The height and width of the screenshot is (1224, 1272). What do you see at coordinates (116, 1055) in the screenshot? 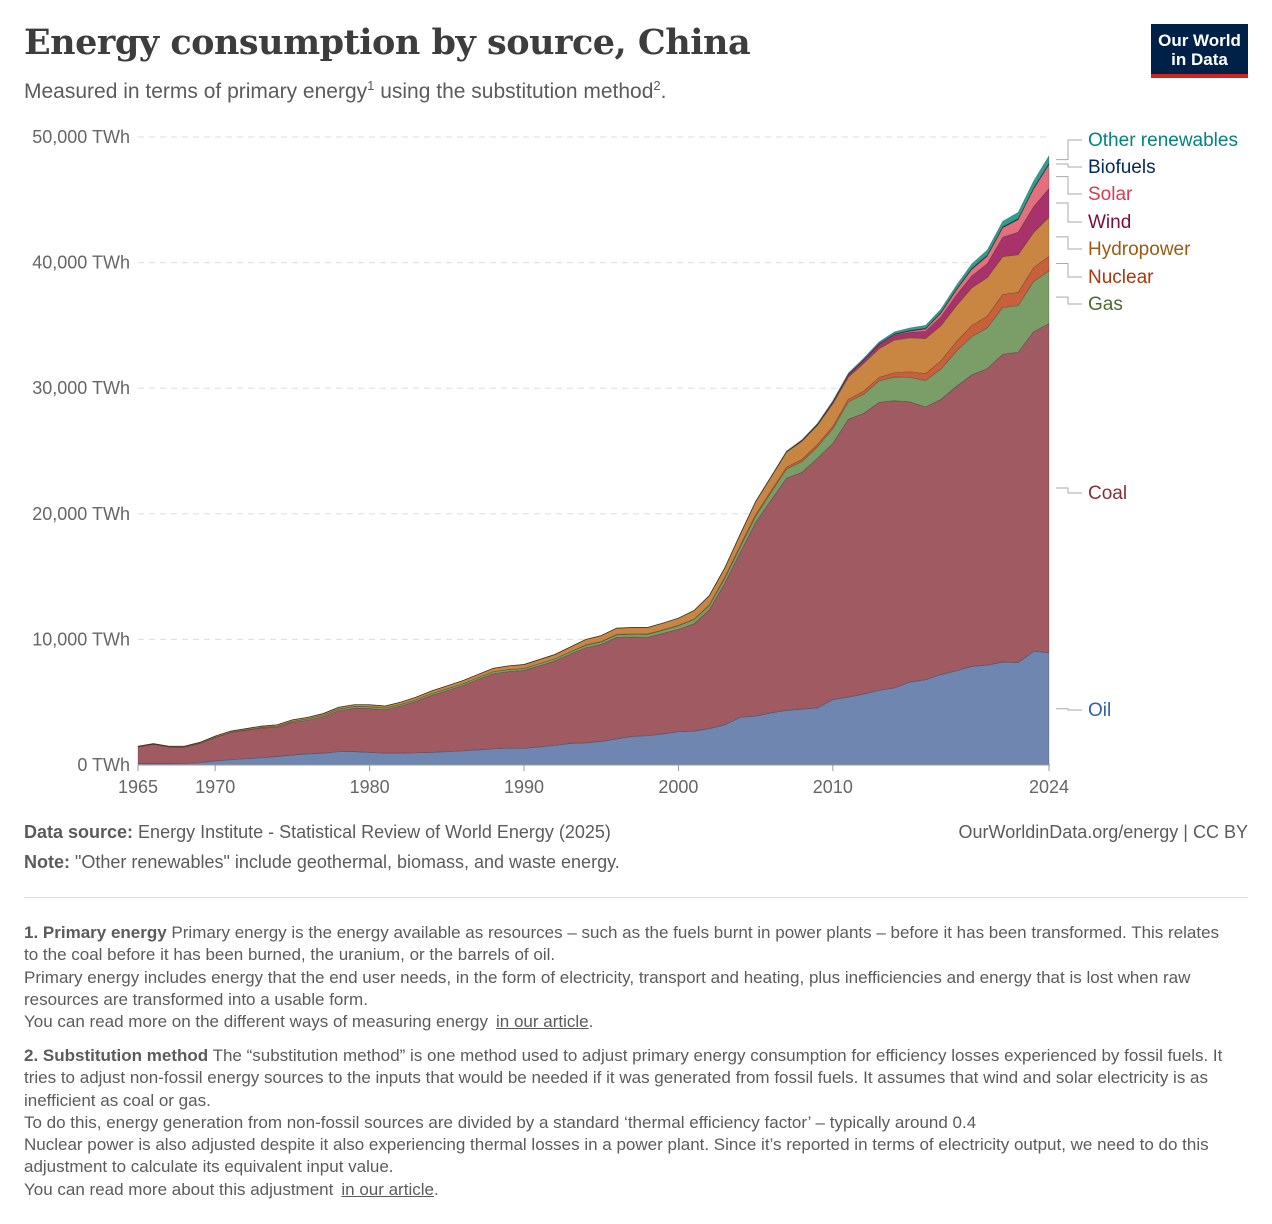
I see `footnote-label: 2. Substitution method` at bounding box center [116, 1055].